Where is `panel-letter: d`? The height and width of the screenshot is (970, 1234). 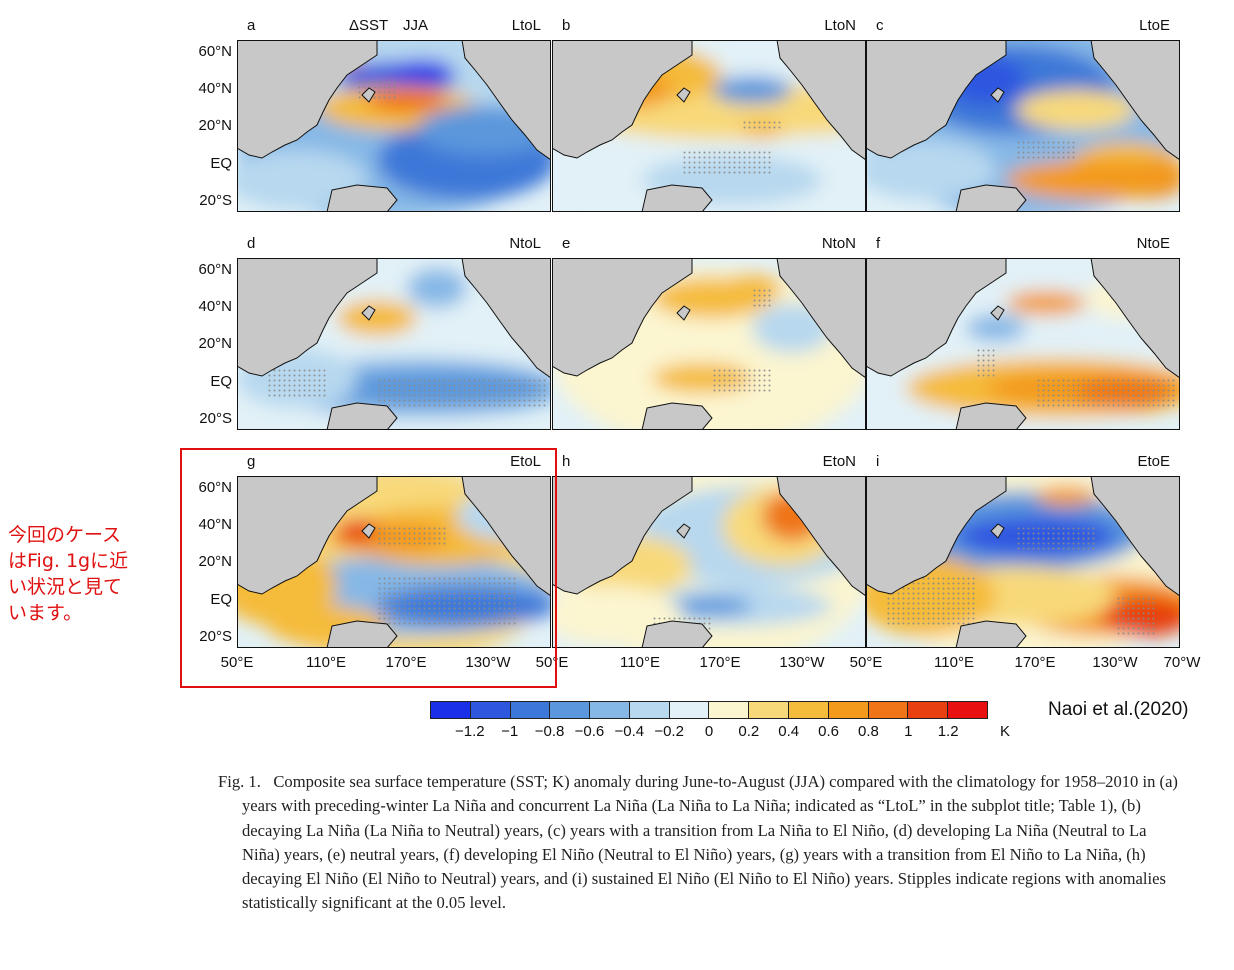
panel-letter: d is located at coordinates (251, 243).